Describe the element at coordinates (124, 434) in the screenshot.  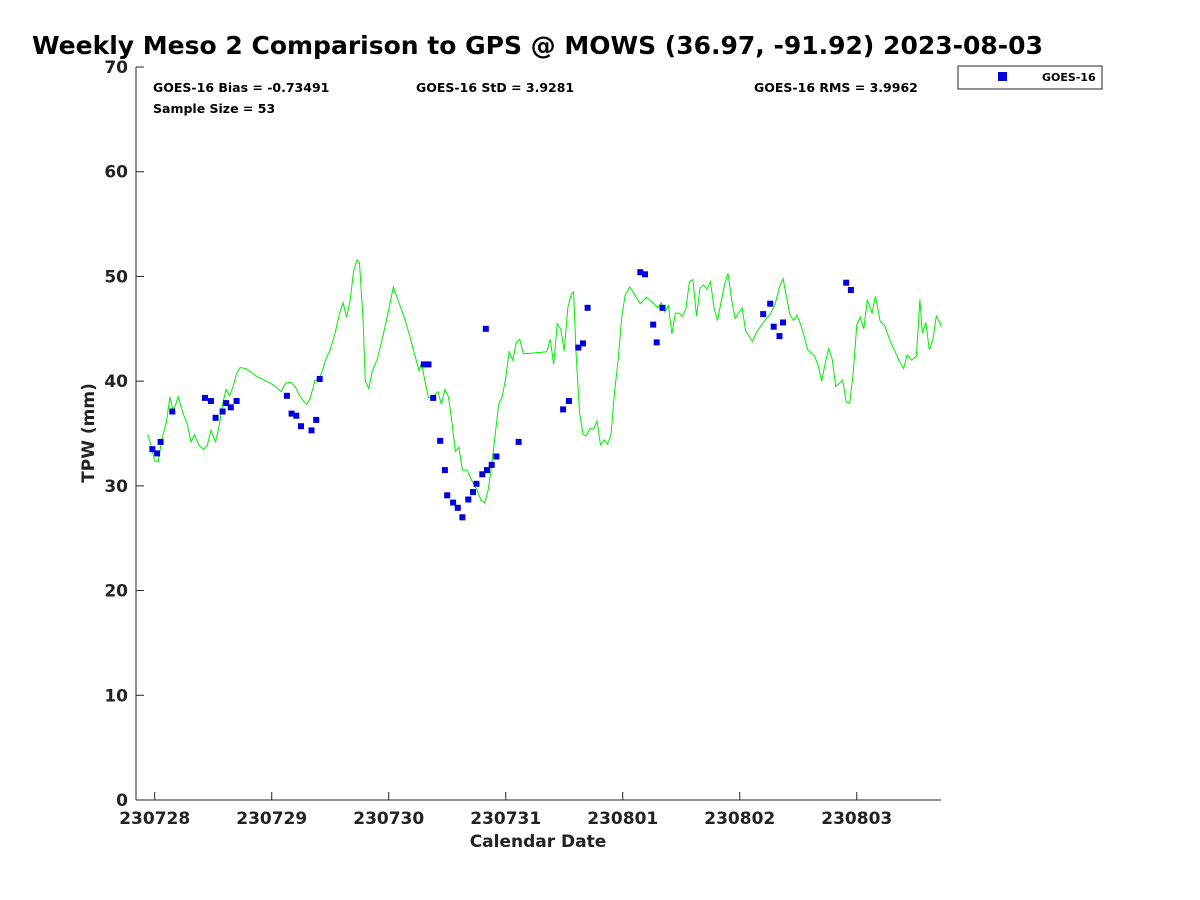
I see `y-axis-ticks: 0 10 20 30 40 50 60 70` at that location.